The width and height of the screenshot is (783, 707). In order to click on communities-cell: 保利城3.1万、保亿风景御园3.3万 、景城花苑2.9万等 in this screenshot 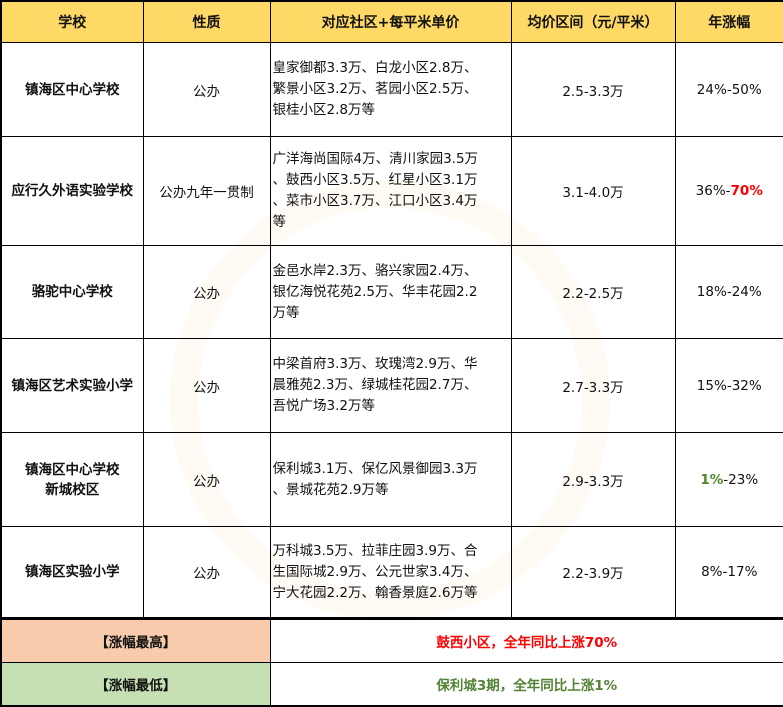, I will do `click(390, 479)`.